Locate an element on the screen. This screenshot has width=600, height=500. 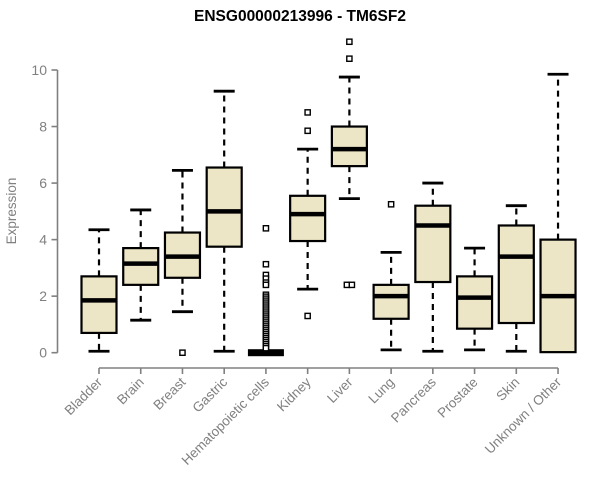
x-tick-label: Unknown / Other is located at coordinates (523, 415).